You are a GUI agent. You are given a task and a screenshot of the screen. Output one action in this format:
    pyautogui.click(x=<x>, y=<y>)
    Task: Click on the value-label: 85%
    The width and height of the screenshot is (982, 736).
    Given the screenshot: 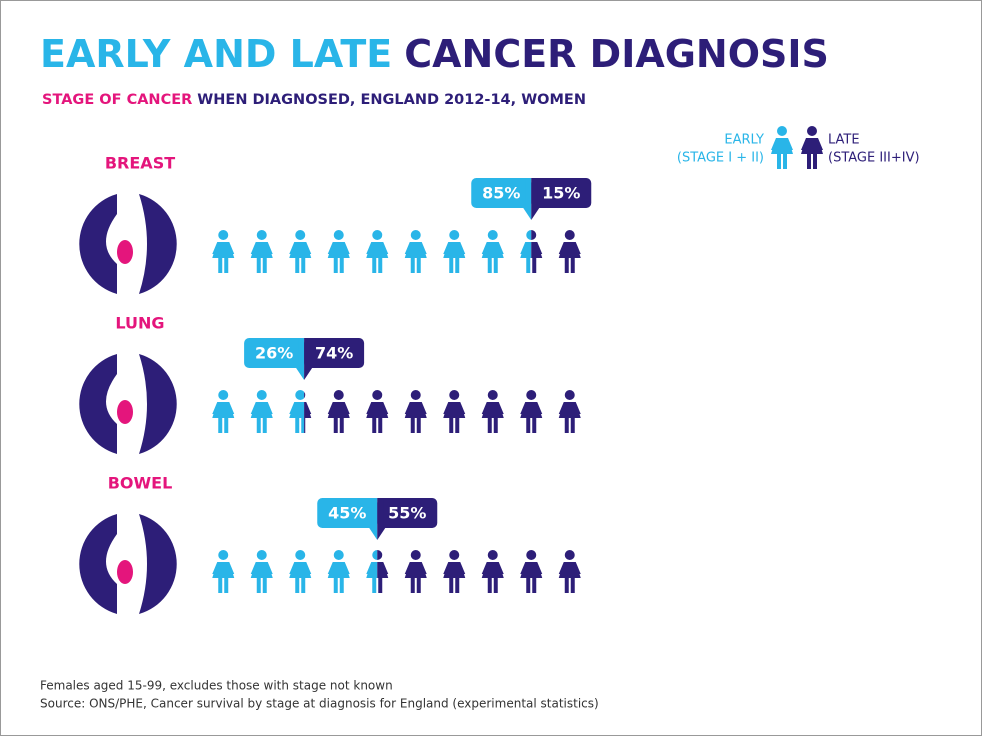 What is the action you would take?
    pyautogui.click(x=501, y=193)
    